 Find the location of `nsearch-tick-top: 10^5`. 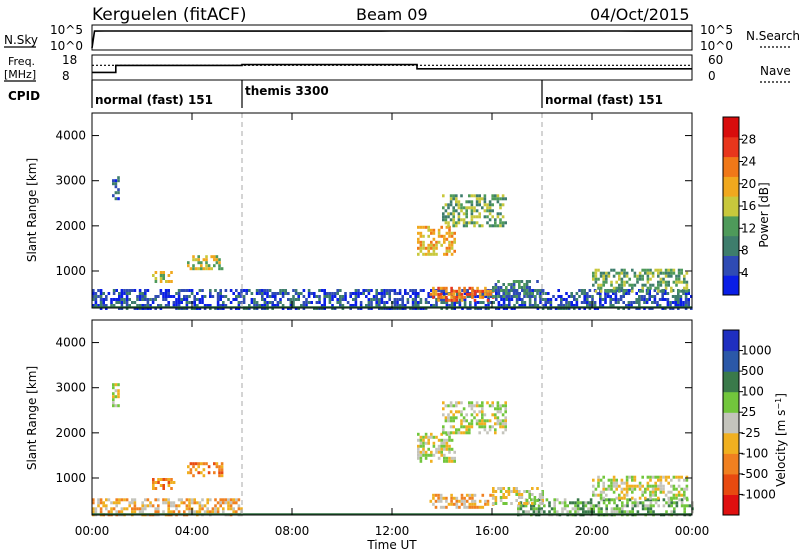

nsearch-tick-top: 10^5 is located at coordinates (716, 30).